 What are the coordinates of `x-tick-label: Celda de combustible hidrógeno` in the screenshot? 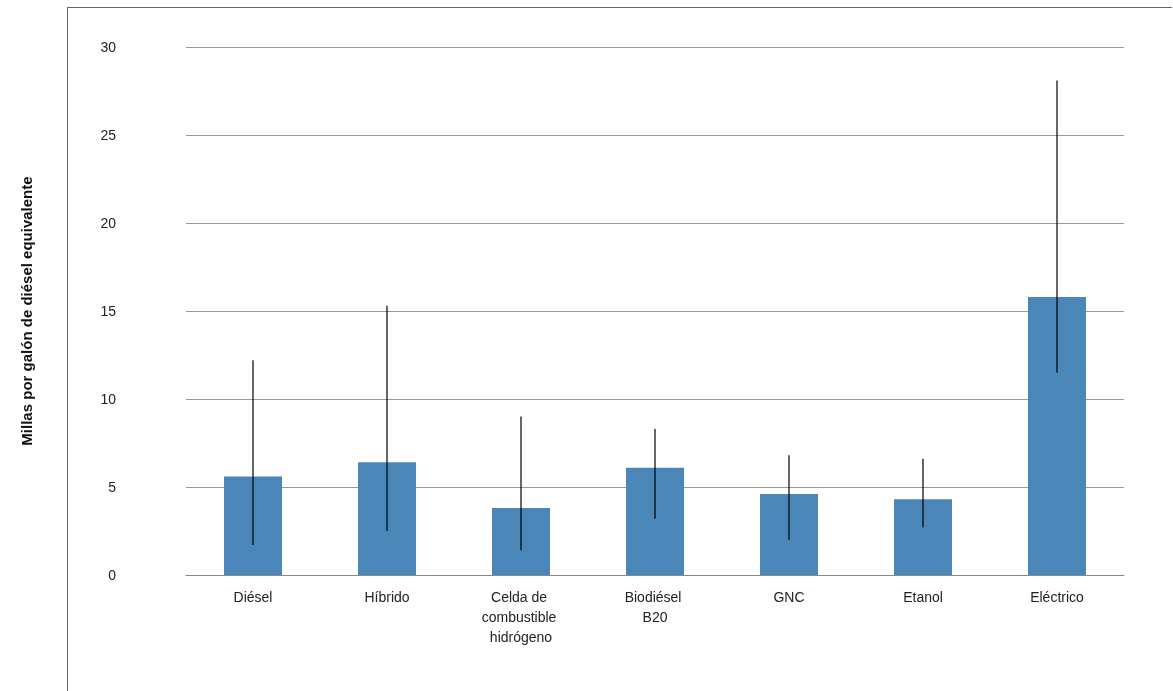 It's located at (521, 617).